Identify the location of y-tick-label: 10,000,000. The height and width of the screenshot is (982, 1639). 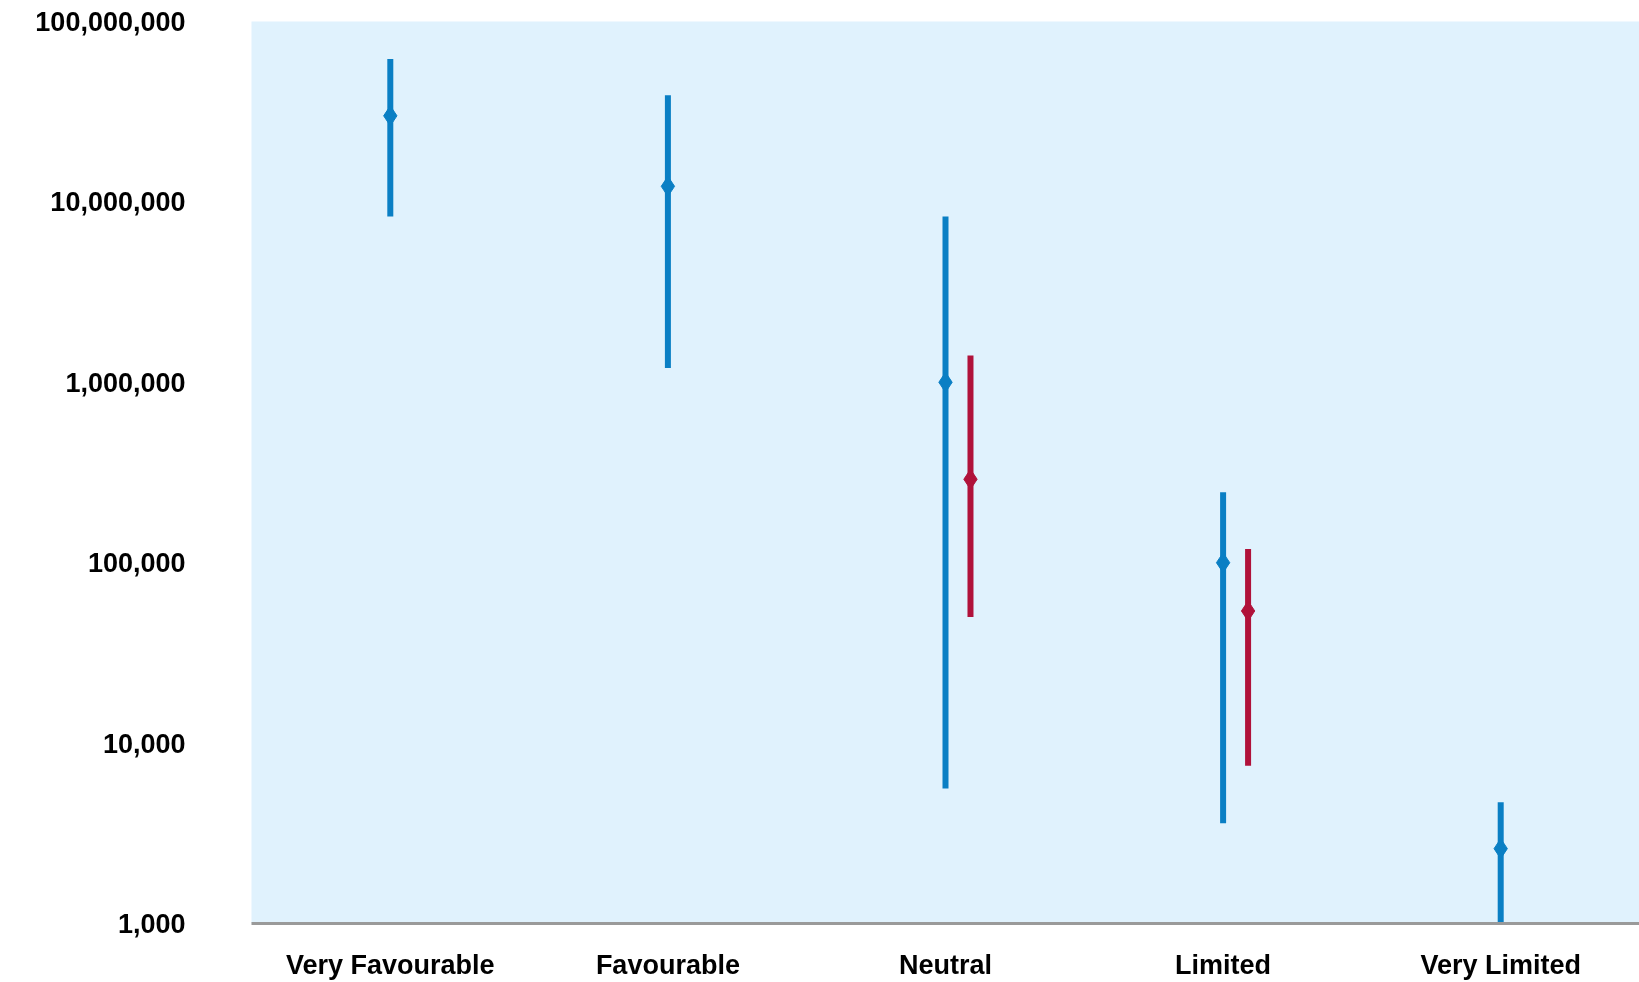
(118, 202).